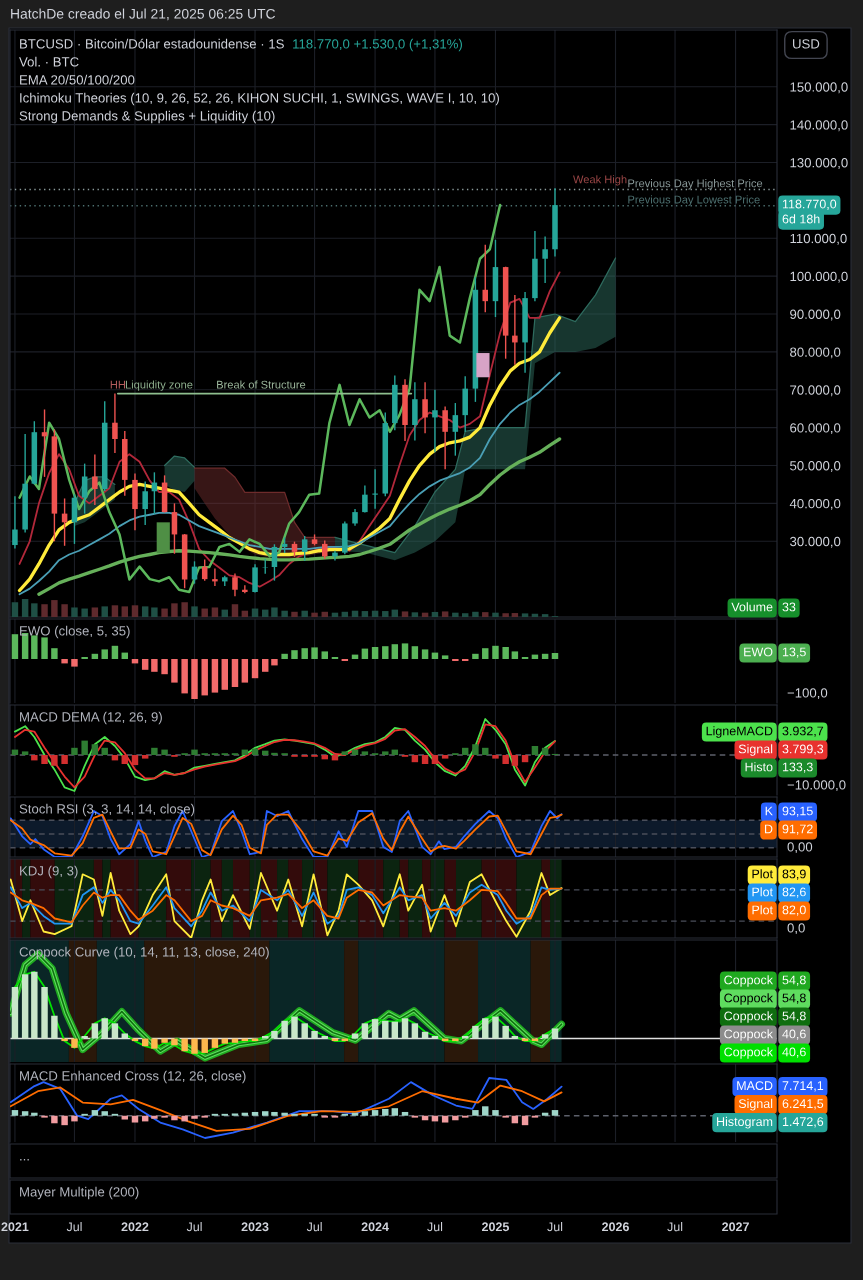 This screenshot has width=863, height=1280. Describe the element at coordinates (803, 1086) in the screenshot. I see `text: 7.714,1` at that location.